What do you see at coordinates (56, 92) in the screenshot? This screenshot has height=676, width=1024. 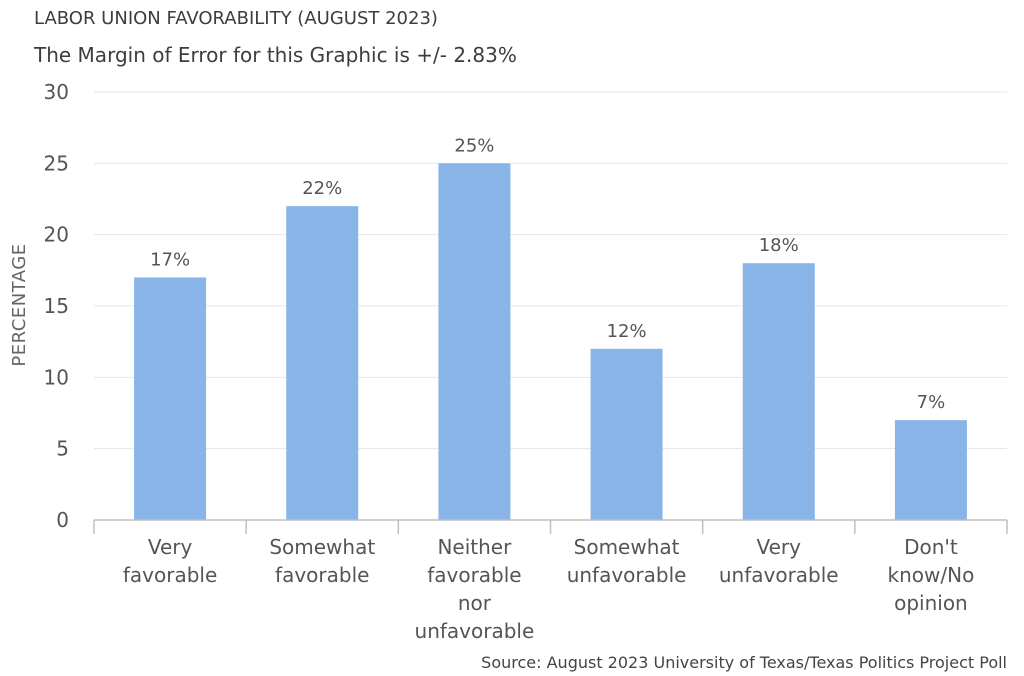 I see `y-tick-label: 30` at bounding box center [56, 92].